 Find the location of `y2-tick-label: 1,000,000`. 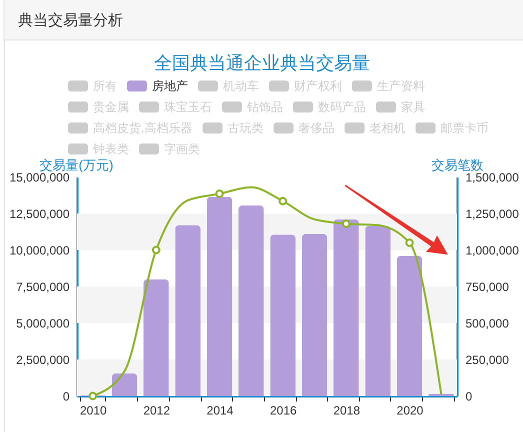

y2-tick-label: 1,000,000 is located at coordinates (493, 251).